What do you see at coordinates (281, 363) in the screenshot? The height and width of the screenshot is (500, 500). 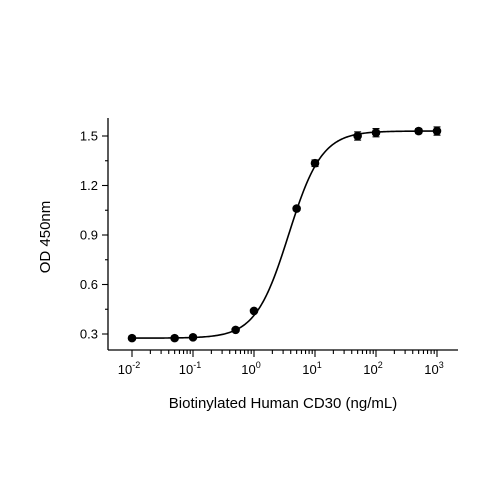 I see `x-axis-ticks: 10⁻² 10⁻¹ 10⁰ 10¹ 10² 10³` at bounding box center [281, 363].